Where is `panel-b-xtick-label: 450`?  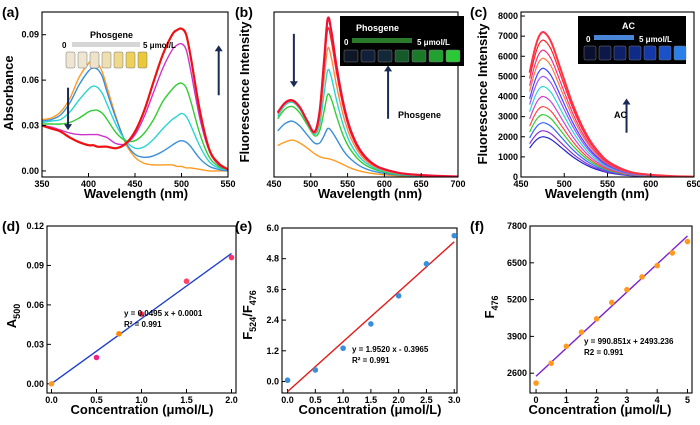 panel-b-xtick-label: 450 is located at coordinates (273, 184).